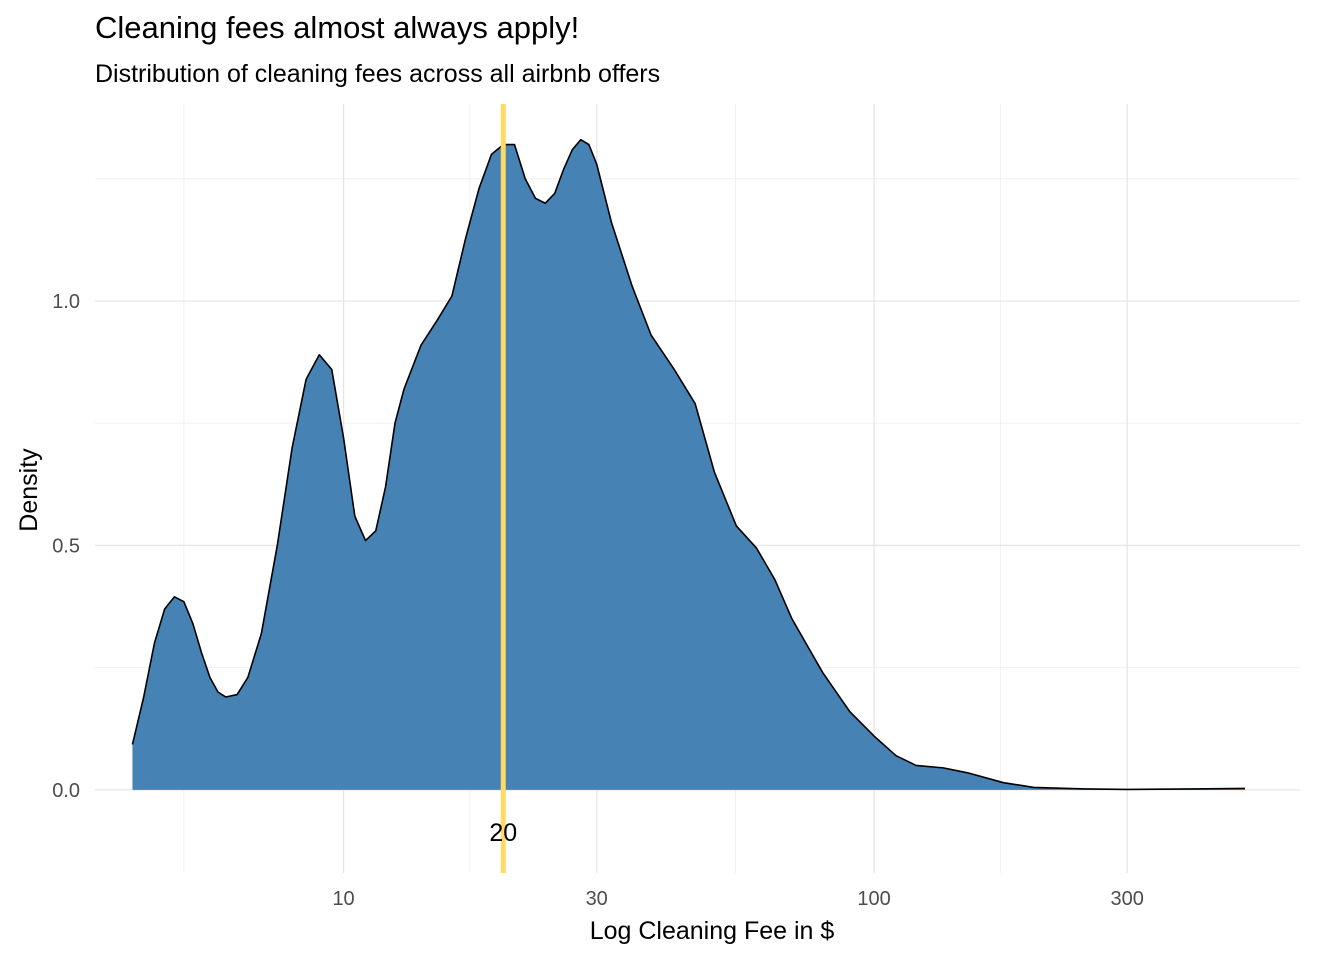 This screenshot has width=1344, height=960. What do you see at coordinates (29, 490) in the screenshot?
I see `y-axis-title: Density` at bounding box center [29, 490].